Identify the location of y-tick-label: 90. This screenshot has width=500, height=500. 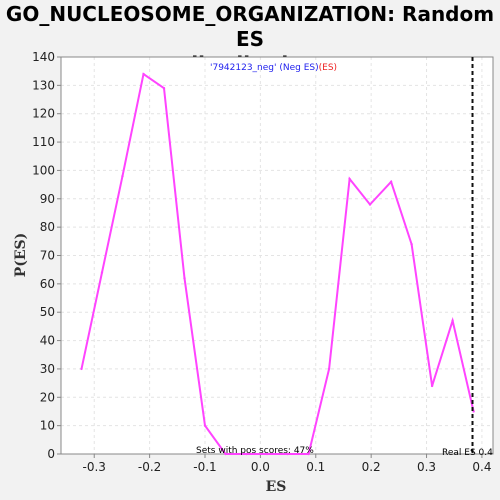
(47, 199).